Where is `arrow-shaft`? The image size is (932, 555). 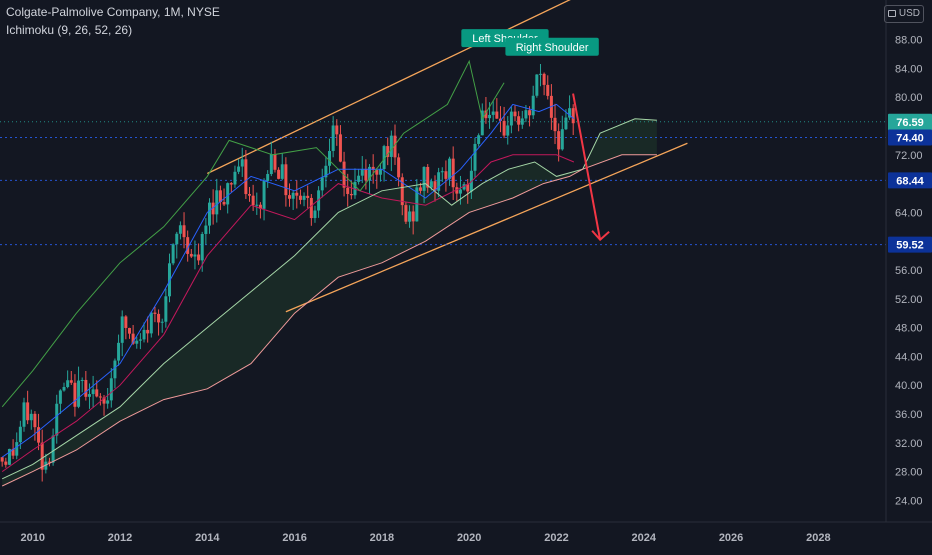
arrow-shaft is located at coordinates (587, 166).